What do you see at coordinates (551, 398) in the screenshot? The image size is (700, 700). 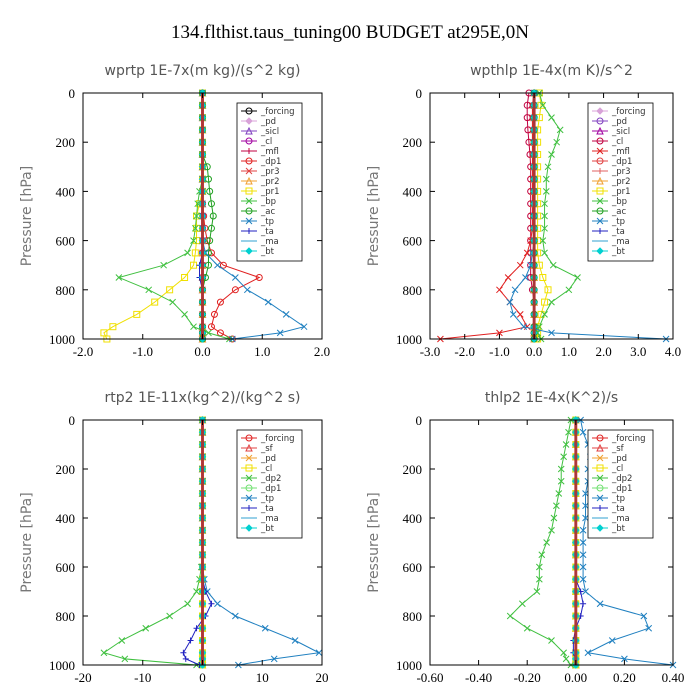 I see `chart-title: thlp2 1E-4x(K^2)/s` at bounding box center [551, 398].